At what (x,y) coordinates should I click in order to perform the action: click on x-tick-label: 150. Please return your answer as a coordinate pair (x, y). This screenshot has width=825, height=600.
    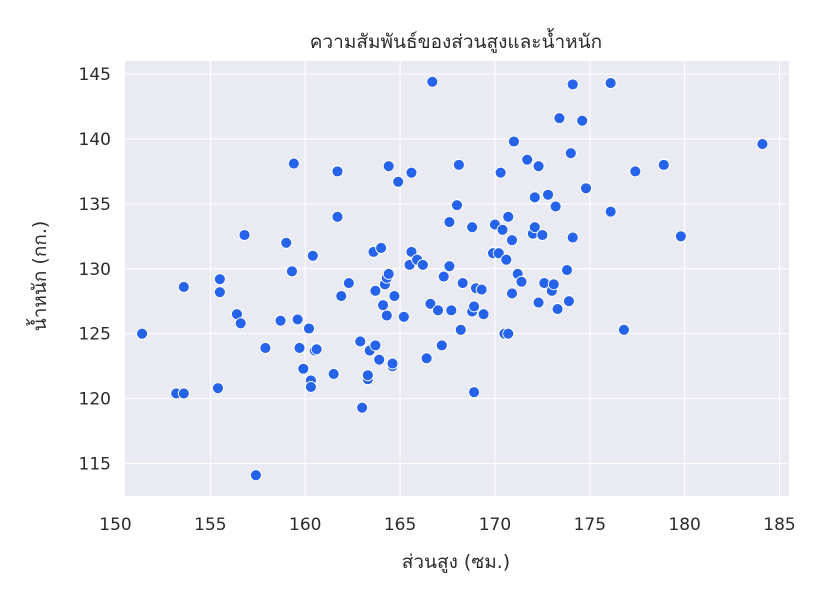
    Looking at the image, I should click on (115, 525).